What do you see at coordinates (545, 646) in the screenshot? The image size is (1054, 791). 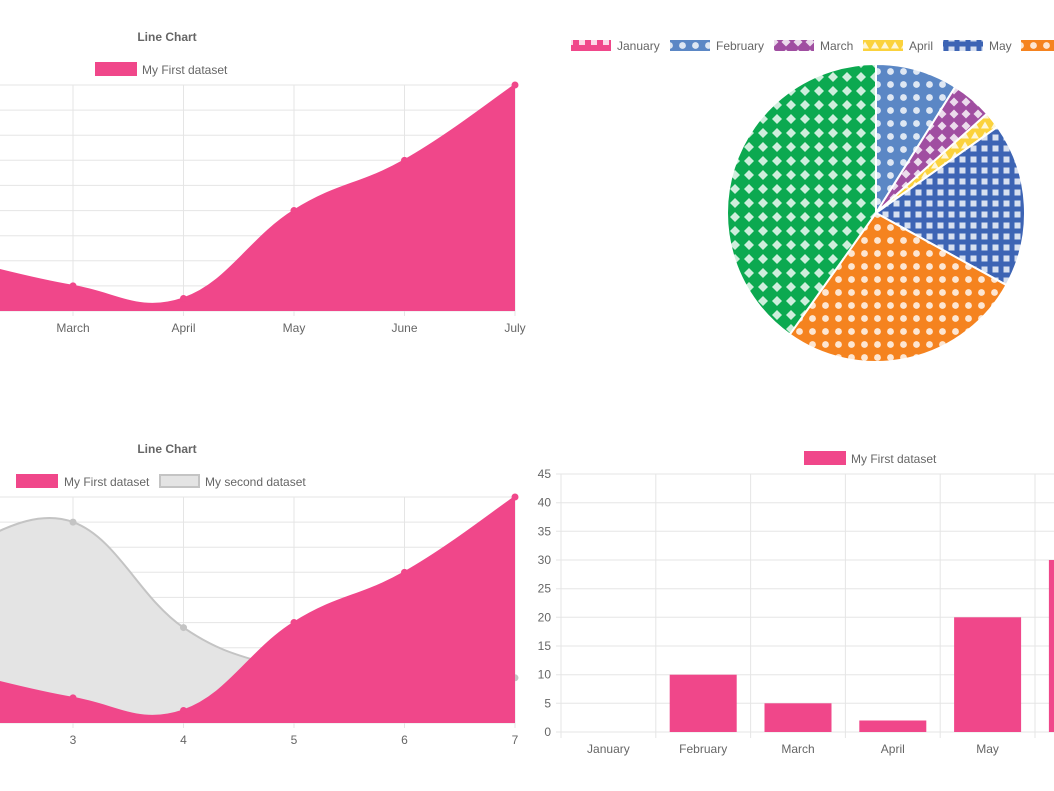 I see `y-tick-label: 15` at bounding box center [545, 646].